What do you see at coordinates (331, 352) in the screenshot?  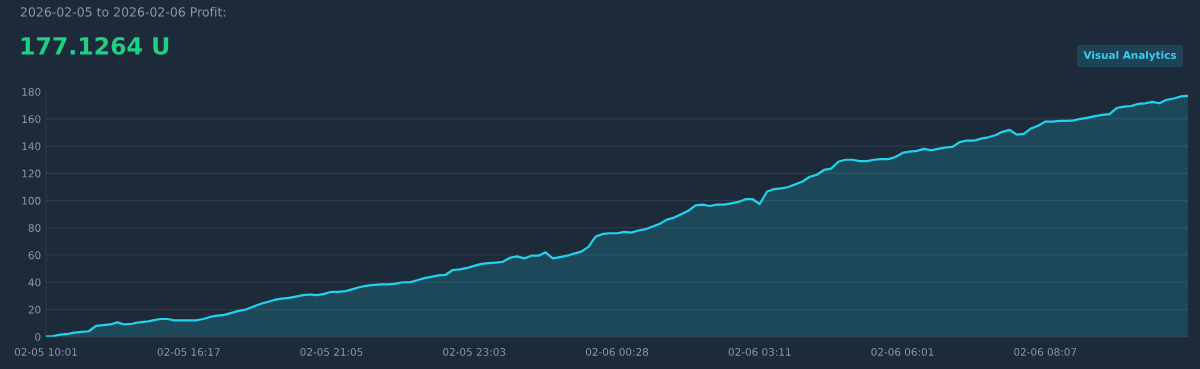 I see `x-tick-label: 02-05 21:05` at bounding box center [331, 352].